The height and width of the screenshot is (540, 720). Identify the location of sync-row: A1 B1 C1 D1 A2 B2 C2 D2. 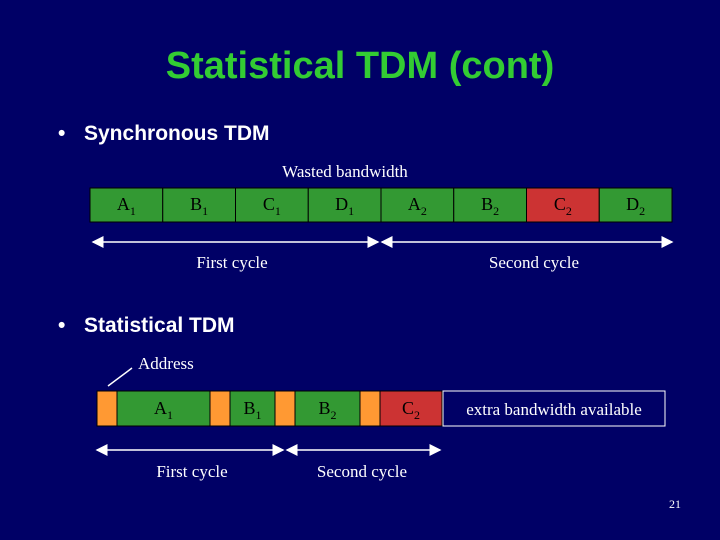
(381, 205).